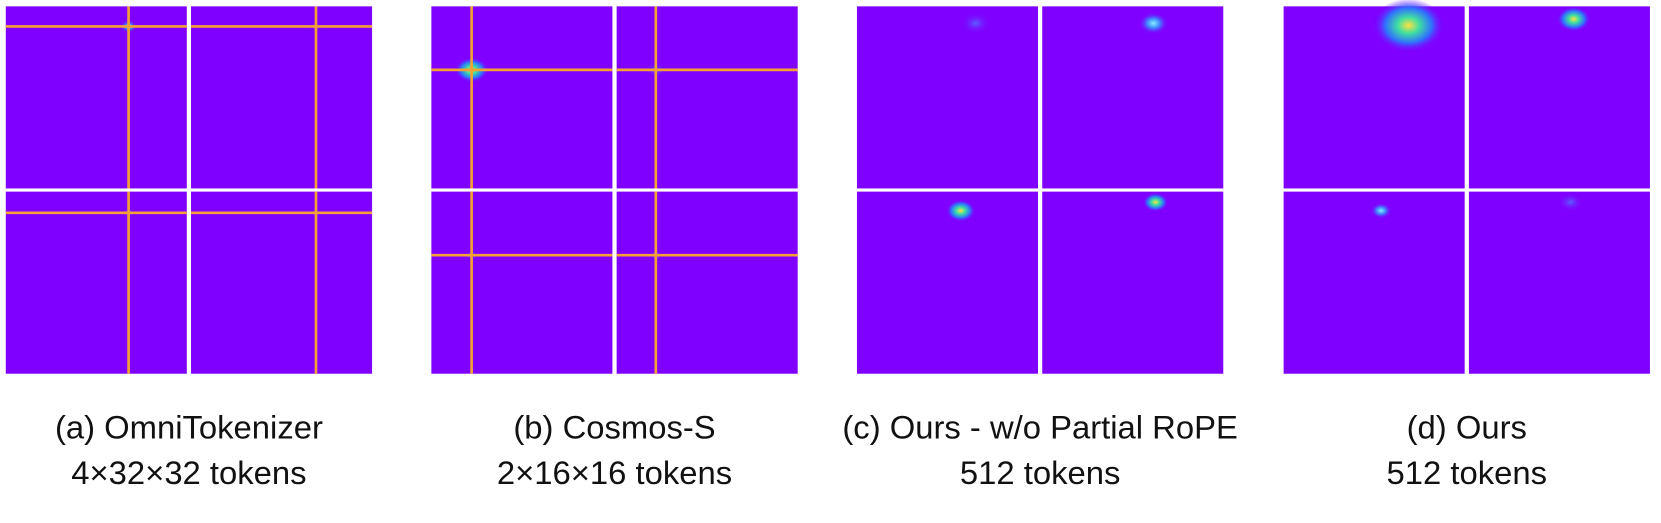 The image size is (1661, 523). Describe the element at coordinates (189, 426) in the screenshot. I see `panel-caption: (a) OmniTokenizer` at that location.